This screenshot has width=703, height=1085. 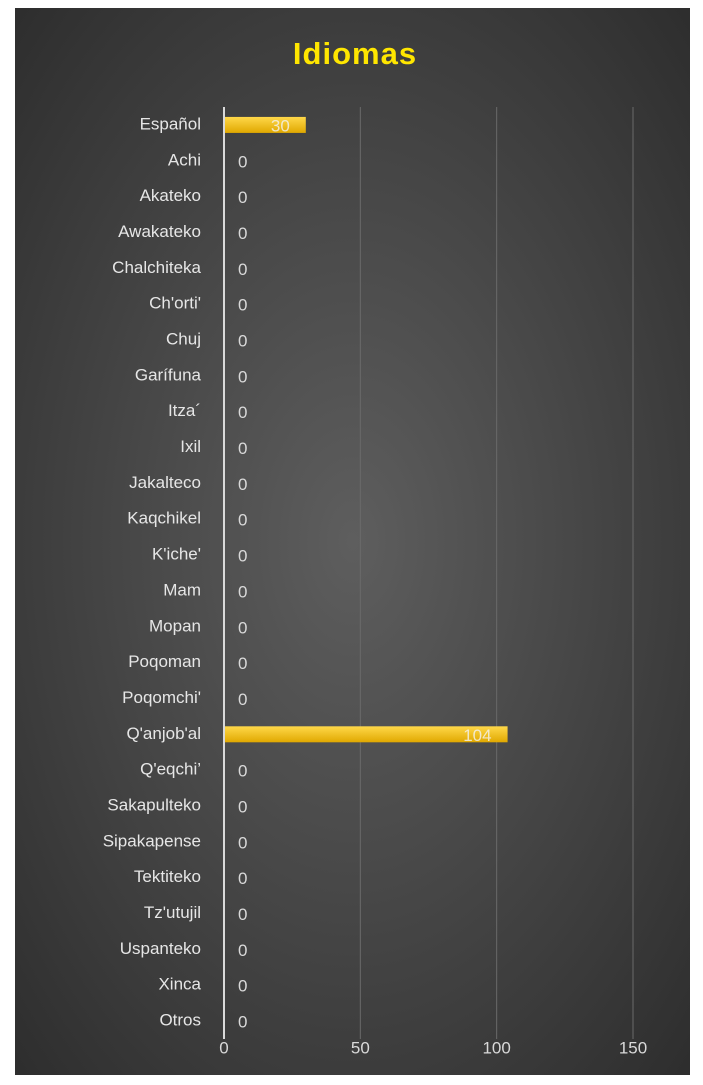 I want to click on data-label: 104, so click(x=477, y=735).